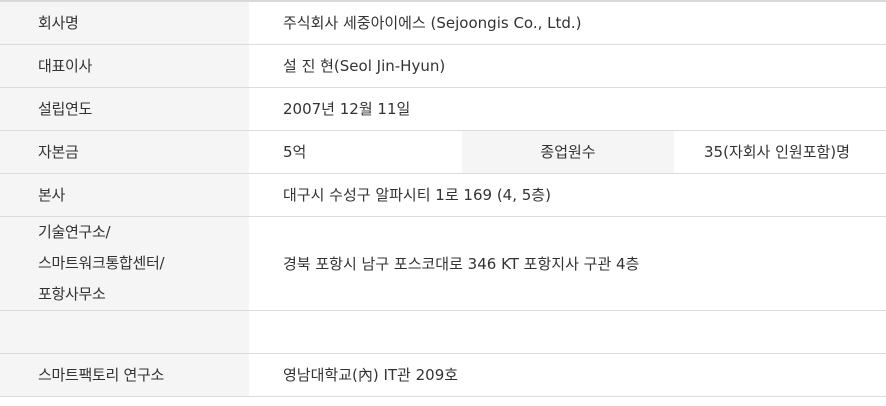  I want to click on row-ceo: 대표이사 설 진 현(Seol Jin-Hyun), so click(443, 66).